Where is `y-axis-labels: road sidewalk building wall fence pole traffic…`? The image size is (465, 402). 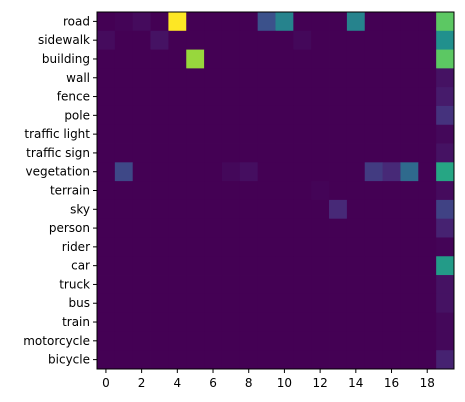
y-axis-labels: road sidewalk building wall fence pole traffic… is located at coordinates (56, 190).